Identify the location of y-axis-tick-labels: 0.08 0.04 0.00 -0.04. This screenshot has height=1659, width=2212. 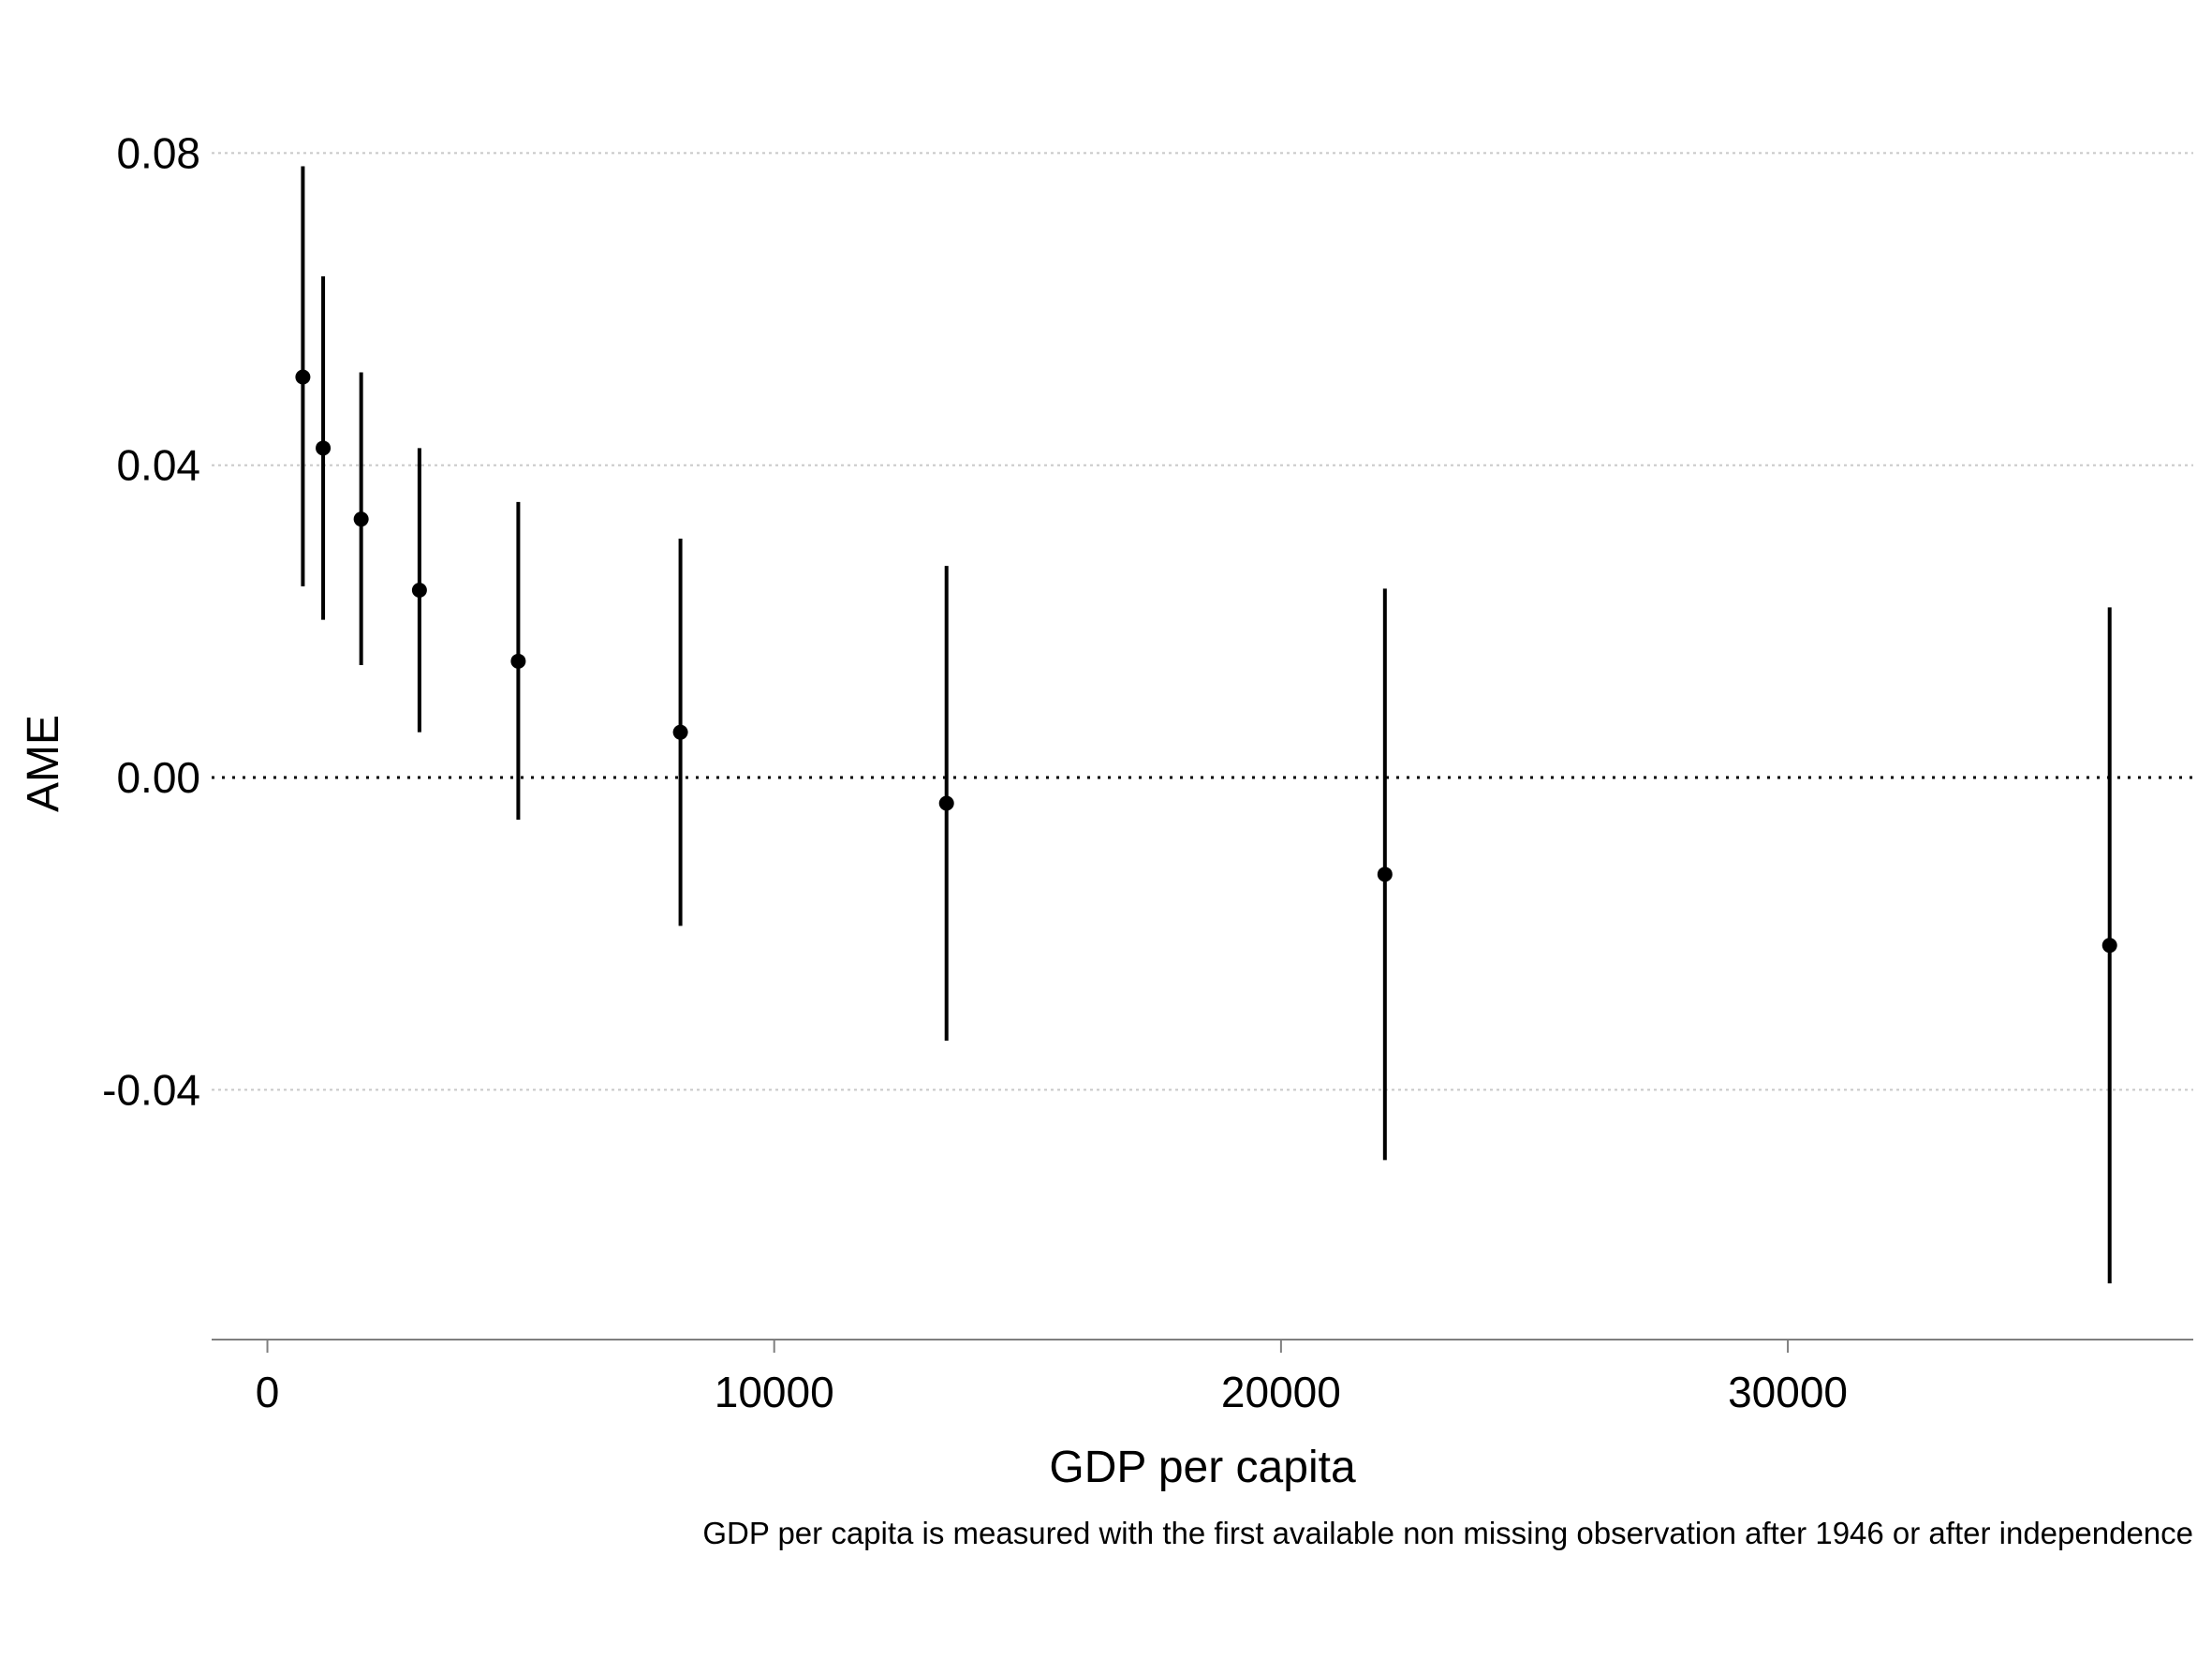
(151, 621).